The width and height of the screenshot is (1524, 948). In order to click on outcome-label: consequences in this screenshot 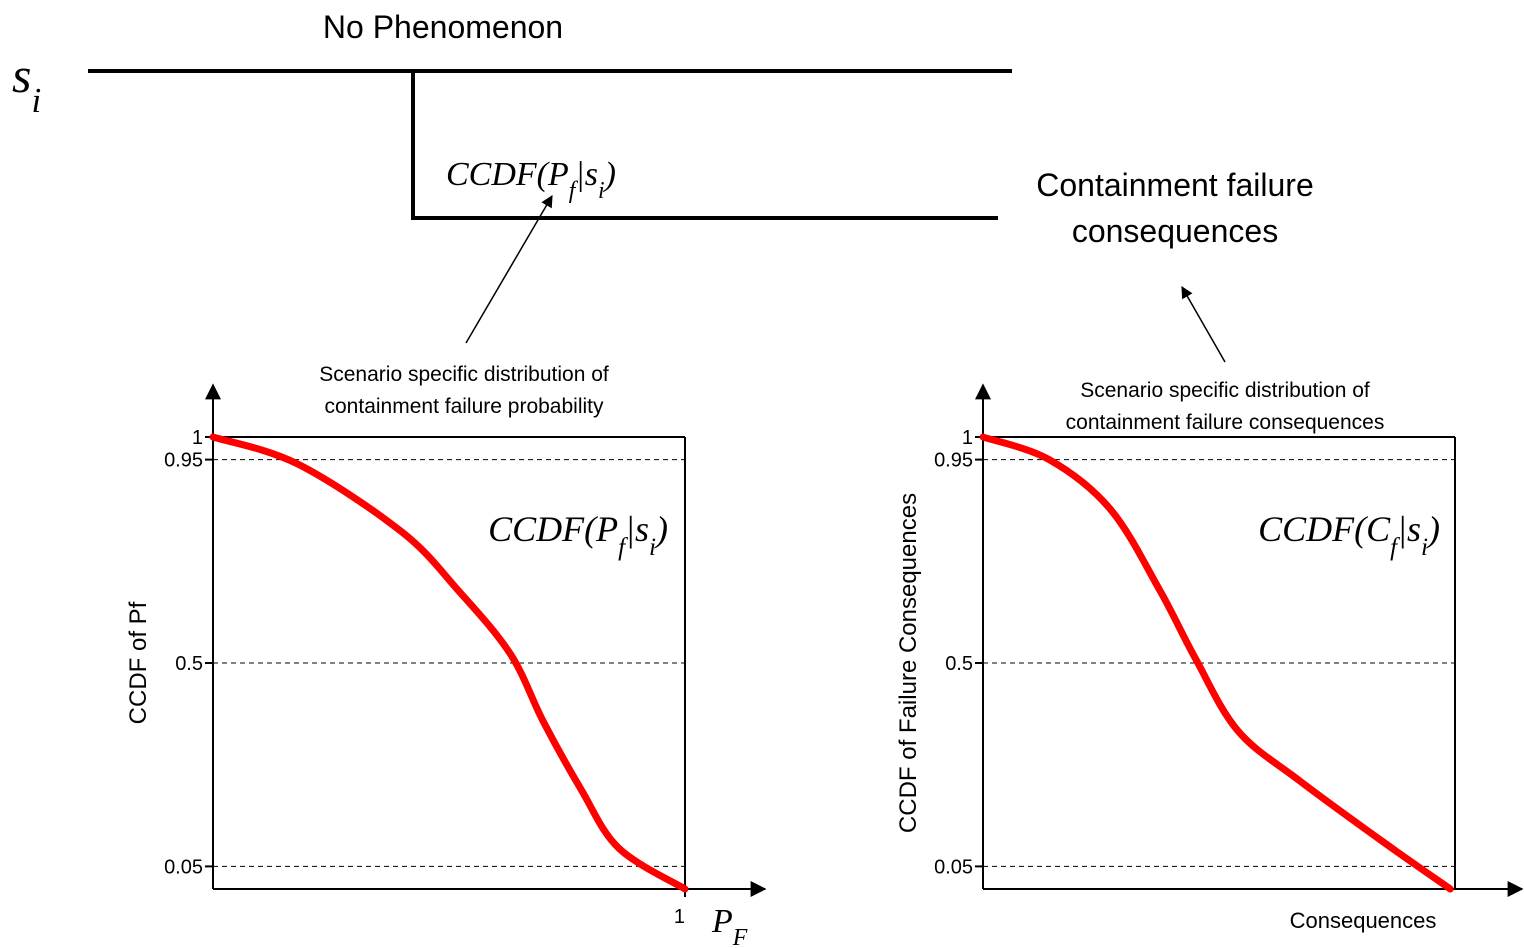, I will do `click(1175, 231)`.